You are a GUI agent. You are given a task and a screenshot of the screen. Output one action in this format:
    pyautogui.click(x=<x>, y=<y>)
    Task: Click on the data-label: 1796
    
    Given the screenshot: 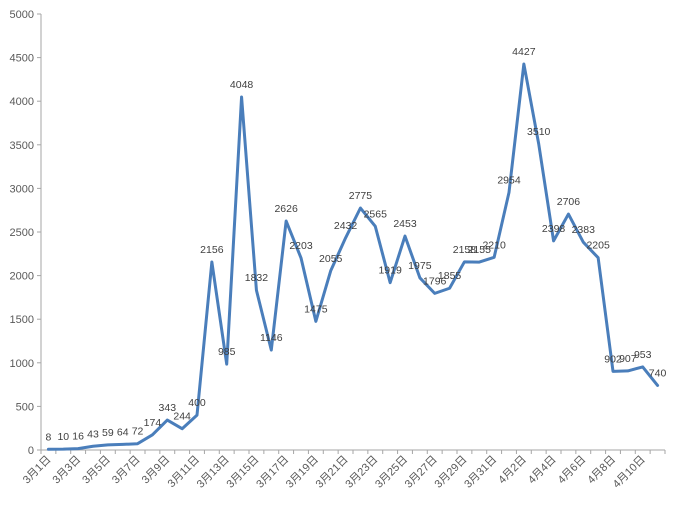 What is the action you would take?
    pyautogui.click(x=435, y=281)
    